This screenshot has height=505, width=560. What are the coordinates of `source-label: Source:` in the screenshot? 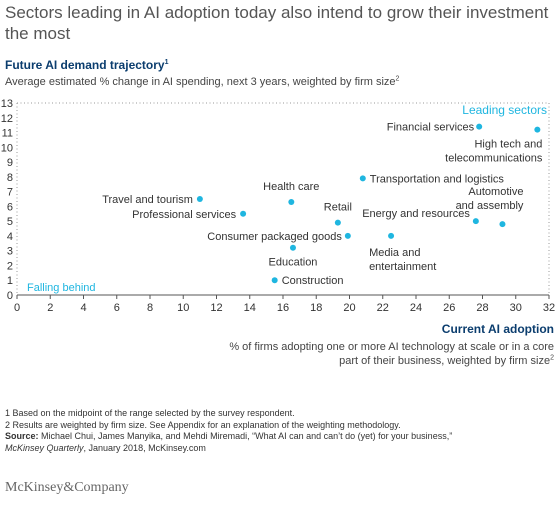 It's located at (22, 436).